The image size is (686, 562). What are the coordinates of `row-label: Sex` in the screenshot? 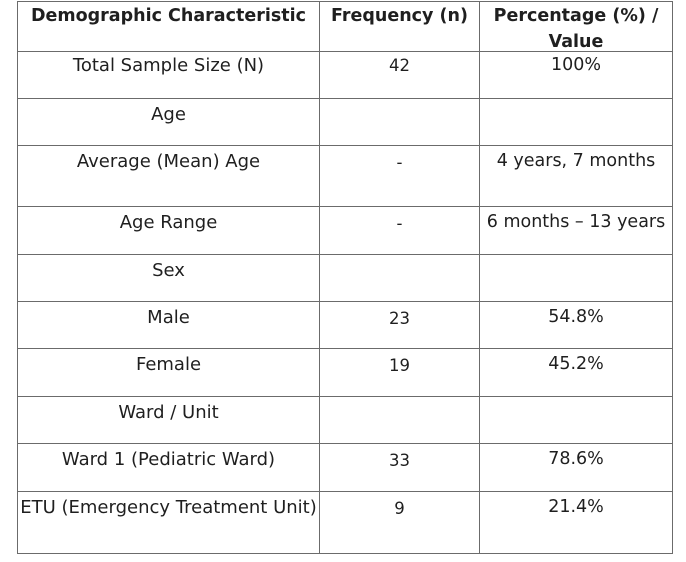 It's located at (168, 278).